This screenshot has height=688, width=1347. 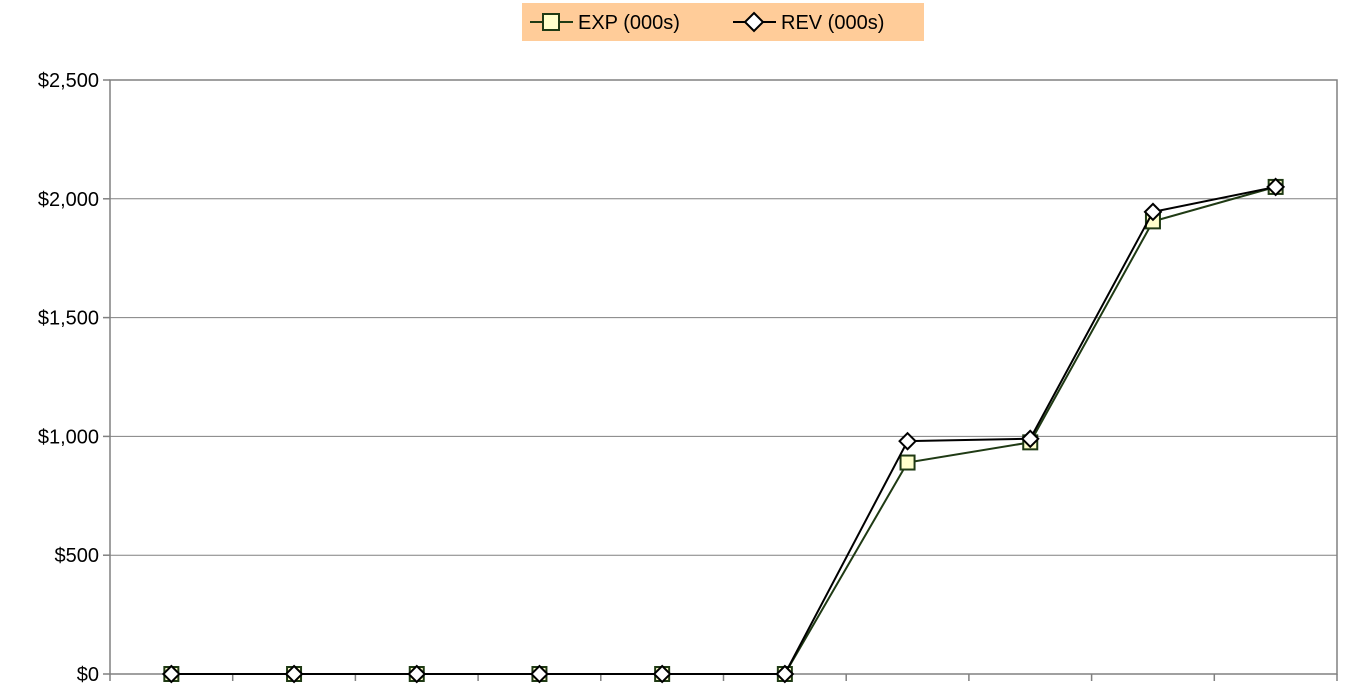 What do you see at coordinates (77, 556) in the screenshot?
I see `y-tick-label: $500` at bounding box center [77, 556].